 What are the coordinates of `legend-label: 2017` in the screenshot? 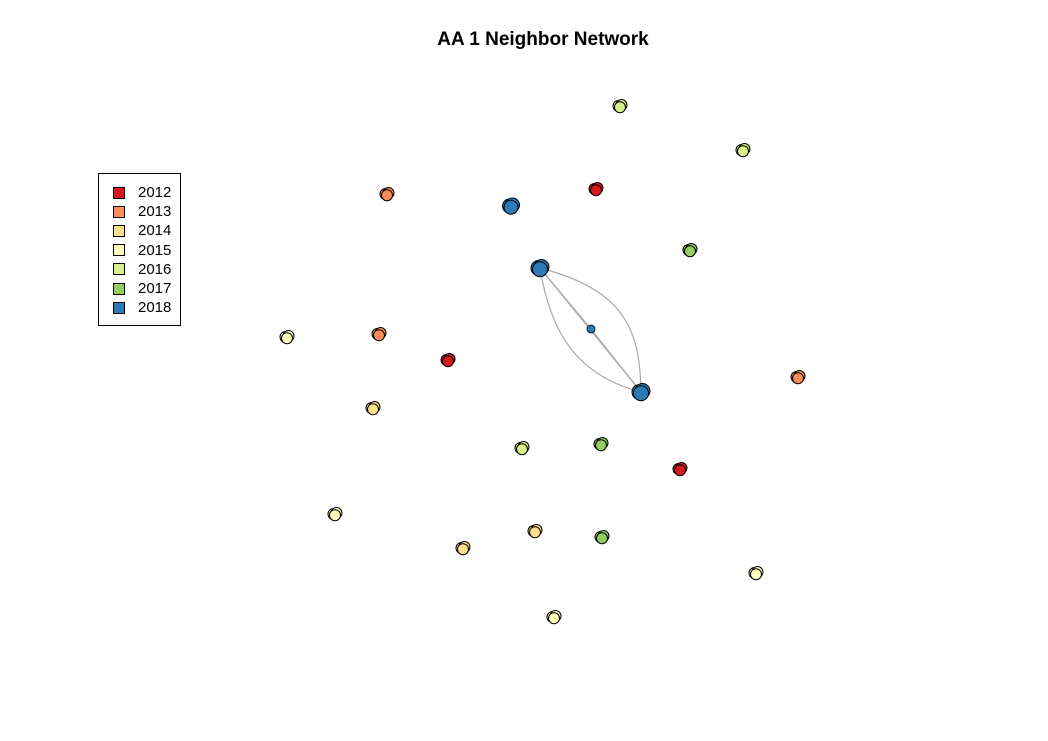 It's located at (155, 288).